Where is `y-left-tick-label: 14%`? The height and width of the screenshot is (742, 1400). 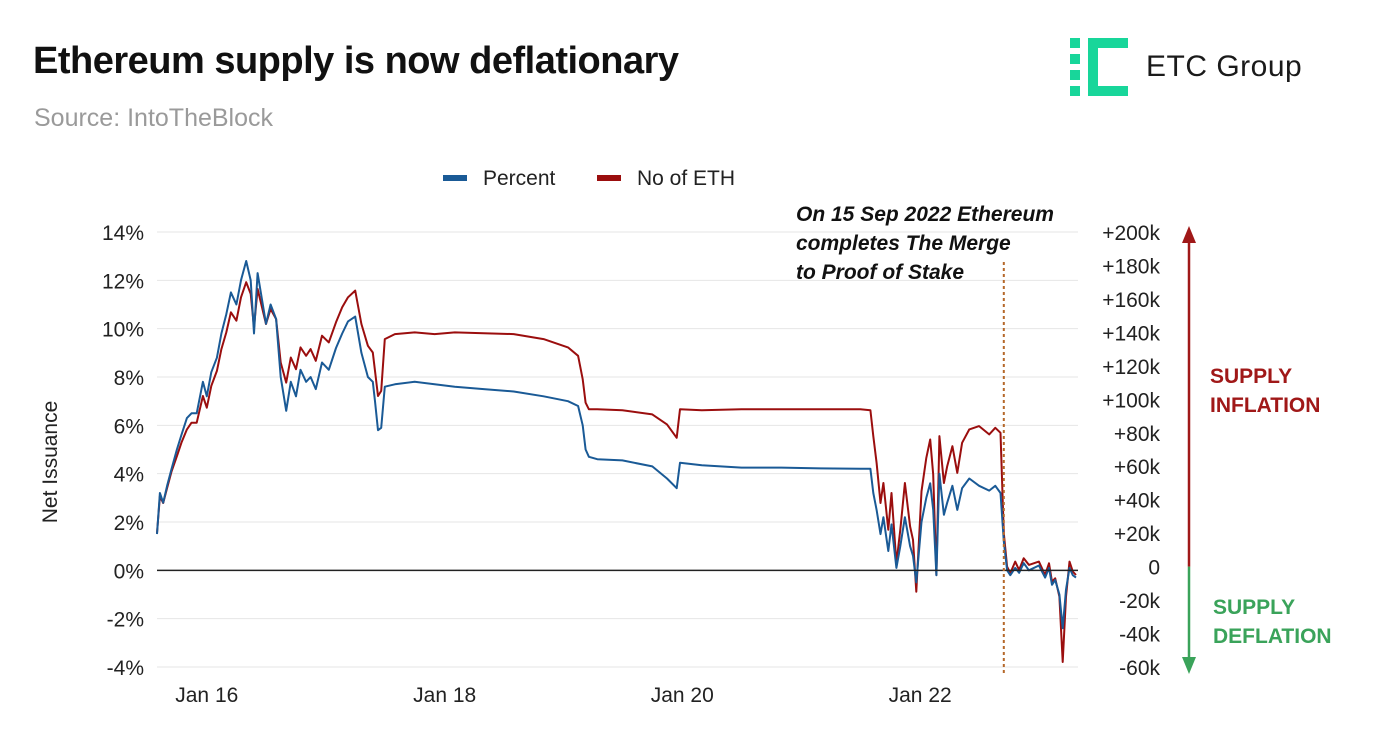 y-left-tick-label: 14% is located at coordinates (123, 233).